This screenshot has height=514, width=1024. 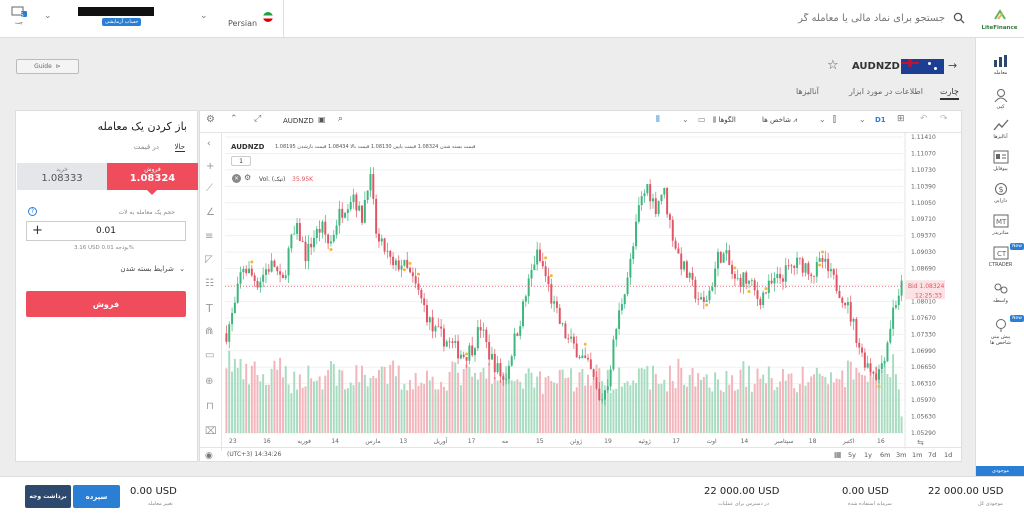 What do you see at coordinates (917, 455) in the screenshot?
I see `range-1m: 1m` at bounding box center [917, 455].